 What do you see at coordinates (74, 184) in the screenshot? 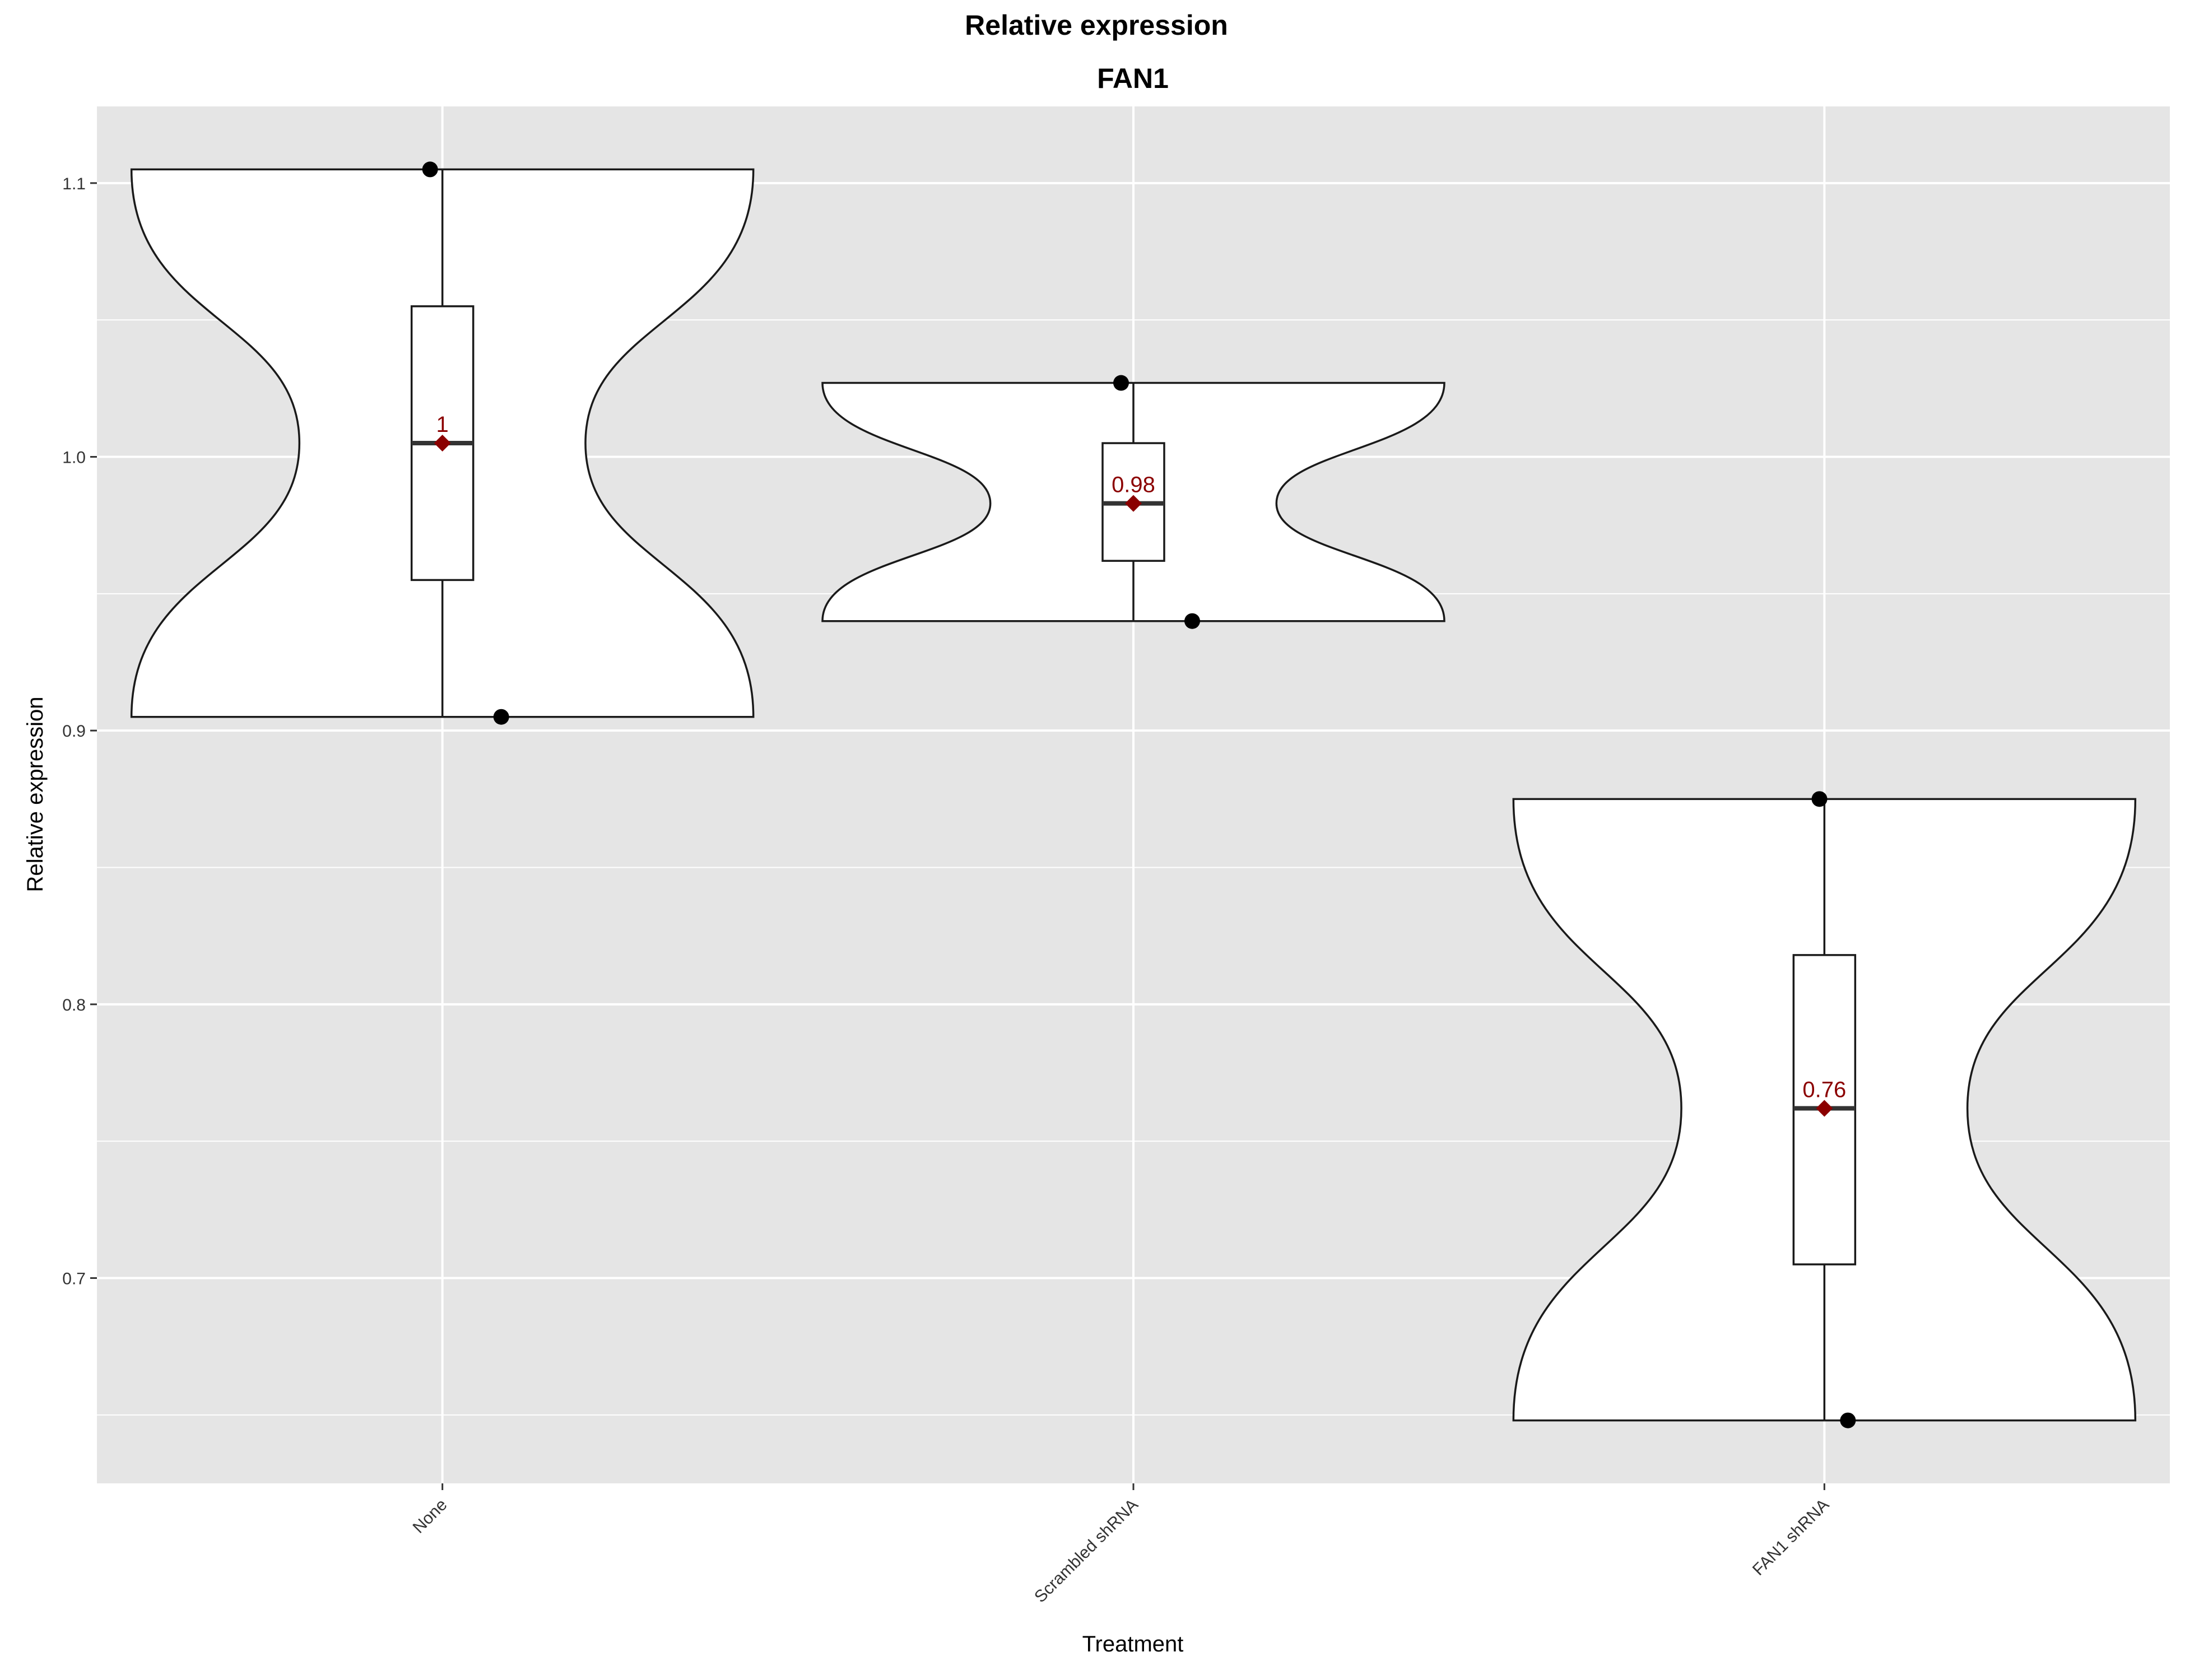
I see `y-tick-label: 1.1` at bounding box center [74, 184].